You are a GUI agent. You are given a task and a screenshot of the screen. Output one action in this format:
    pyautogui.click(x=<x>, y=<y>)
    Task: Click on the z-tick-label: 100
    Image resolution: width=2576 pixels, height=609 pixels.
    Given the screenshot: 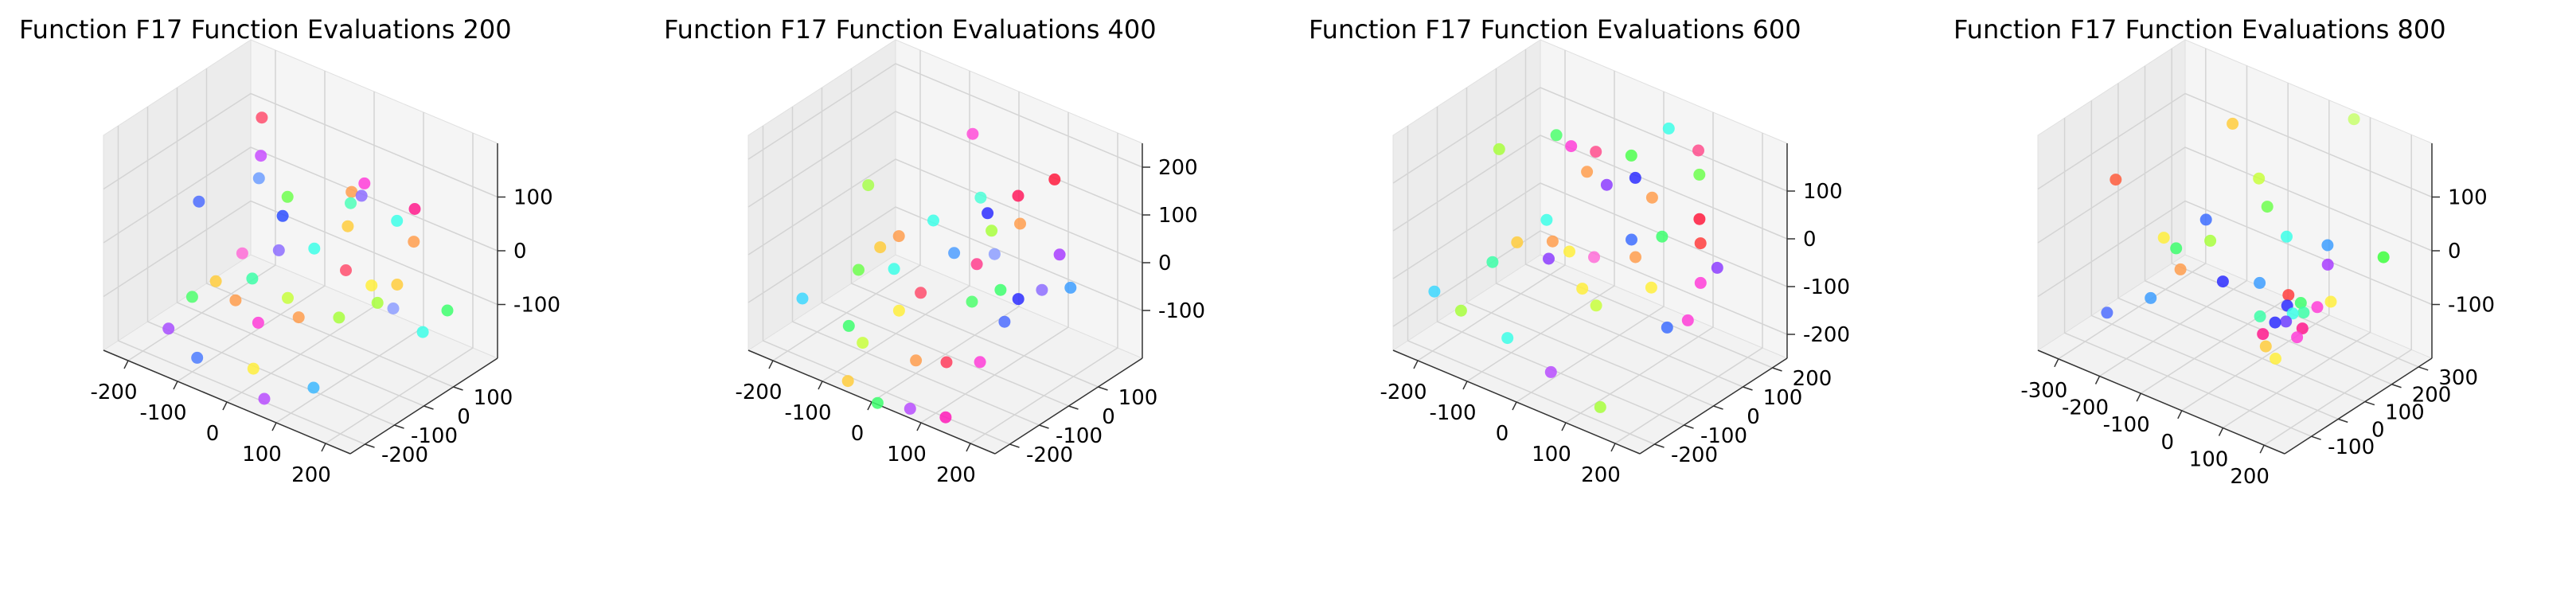 What is the action you would take?
    pyautogui.click(x=1823, y=192)
    